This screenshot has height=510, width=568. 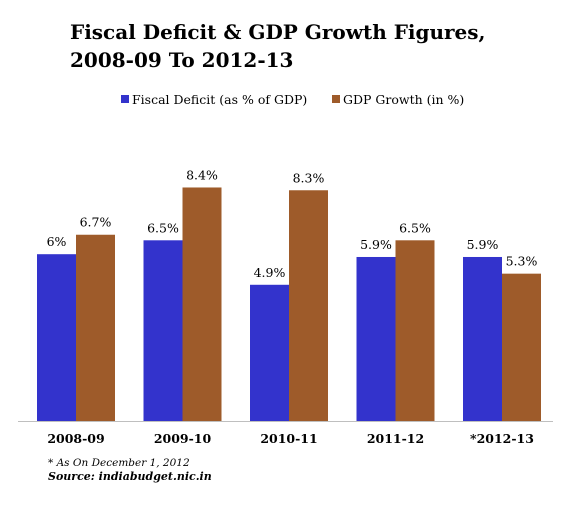 I want to click on legend-item-fiscal-deficit: Fiscal Deficit (as % of GDP), so click(x=214, y=99).